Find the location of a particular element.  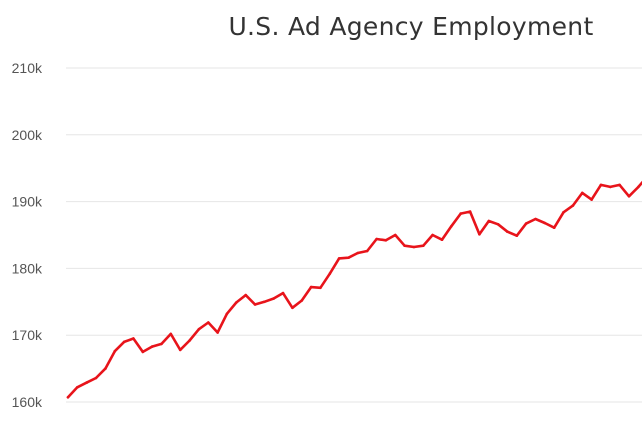

y-tick-label: 160k is located at coordinates (27, 402).